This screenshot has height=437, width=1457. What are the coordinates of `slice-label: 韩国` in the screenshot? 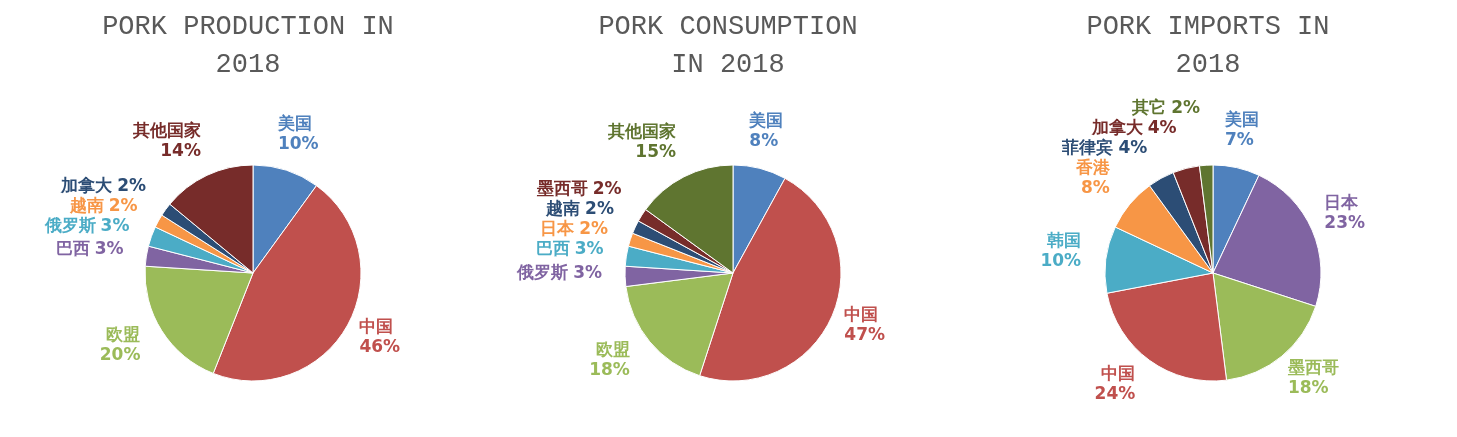 It's located at (1064, 240).